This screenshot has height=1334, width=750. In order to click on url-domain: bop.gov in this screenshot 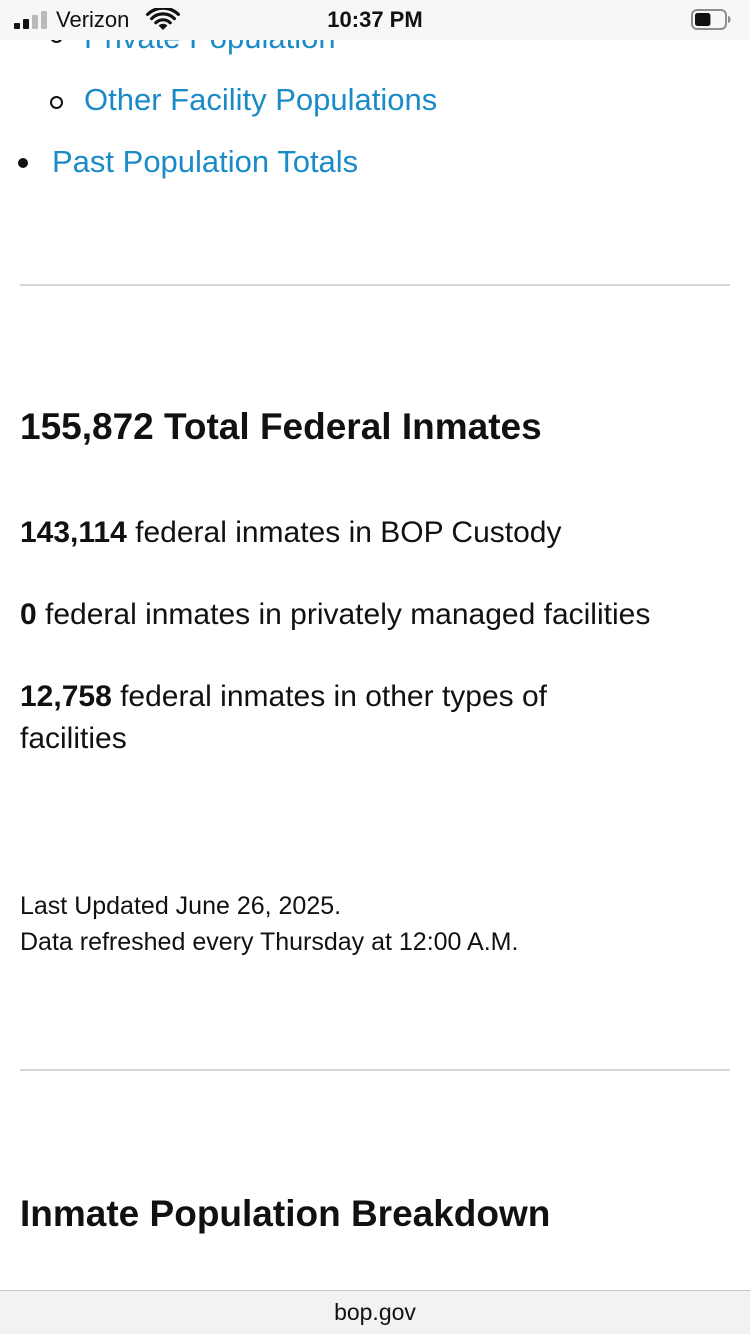, I will do `click(375, 1312)`.